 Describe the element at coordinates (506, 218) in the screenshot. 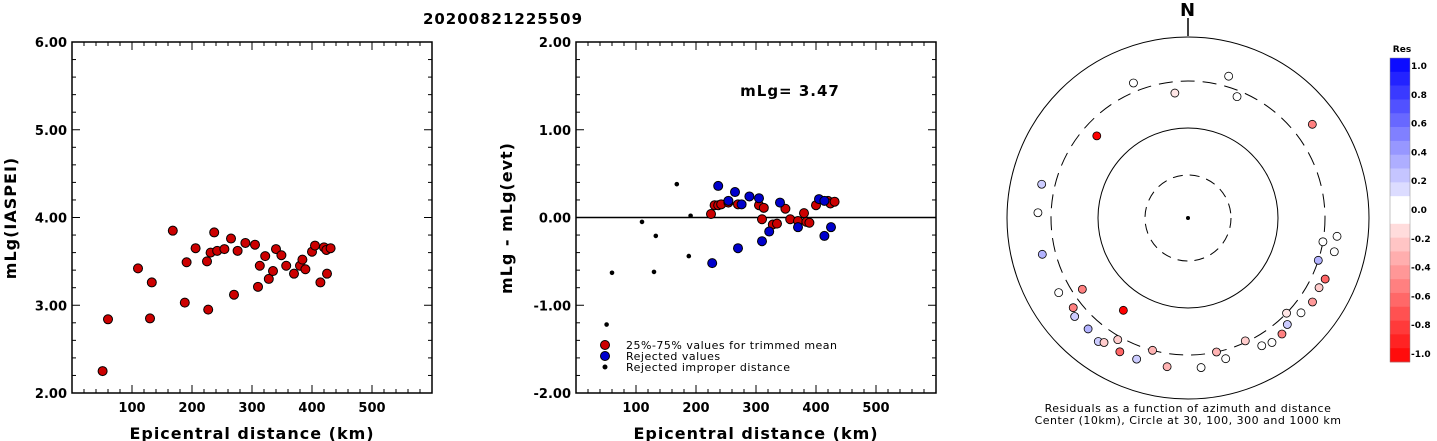

I see `mid-y-axis-label: mLg - mLg(evt)` at that location.